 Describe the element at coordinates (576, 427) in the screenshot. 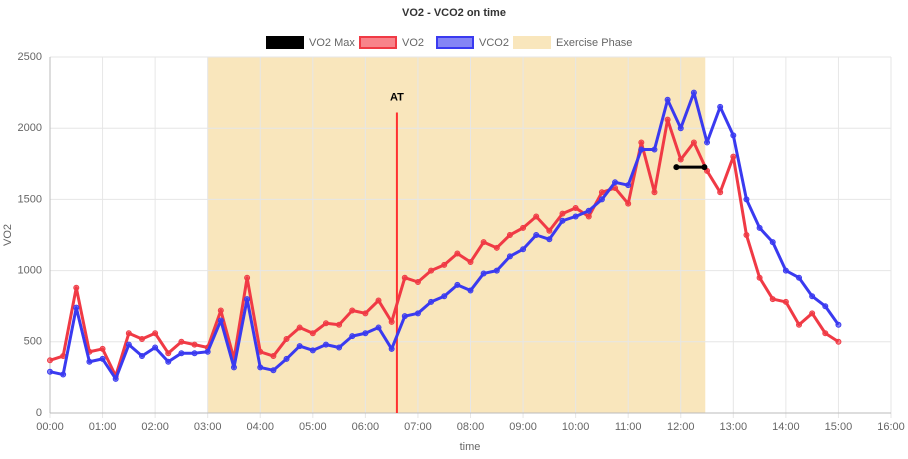

I see `x-tick-label: 10:00` at that location.